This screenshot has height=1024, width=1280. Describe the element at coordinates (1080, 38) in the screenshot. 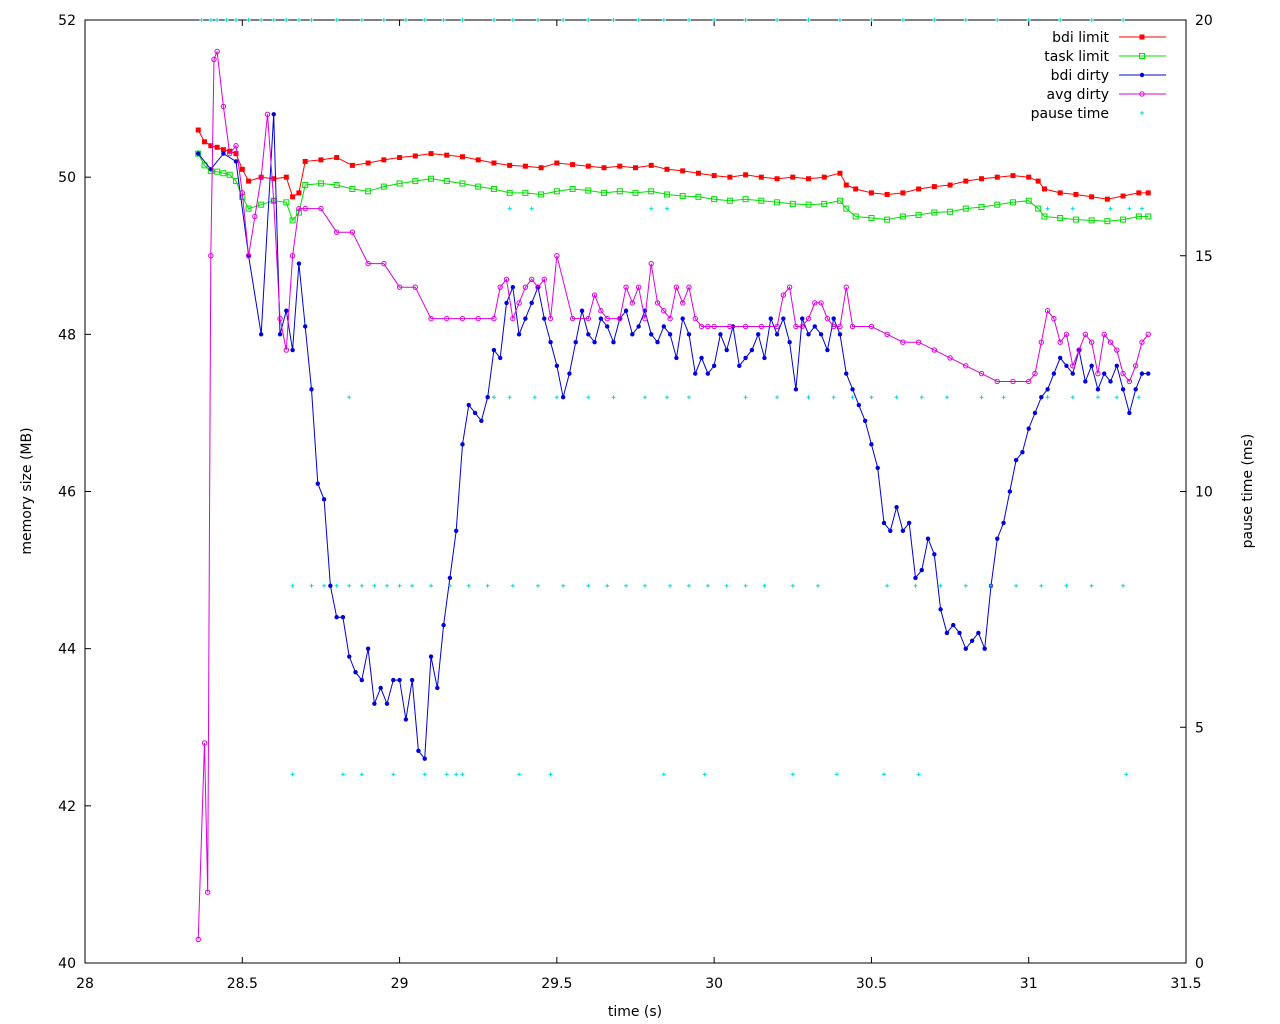

I see `legend-label-bdi-limit: bdi limit` at that location.